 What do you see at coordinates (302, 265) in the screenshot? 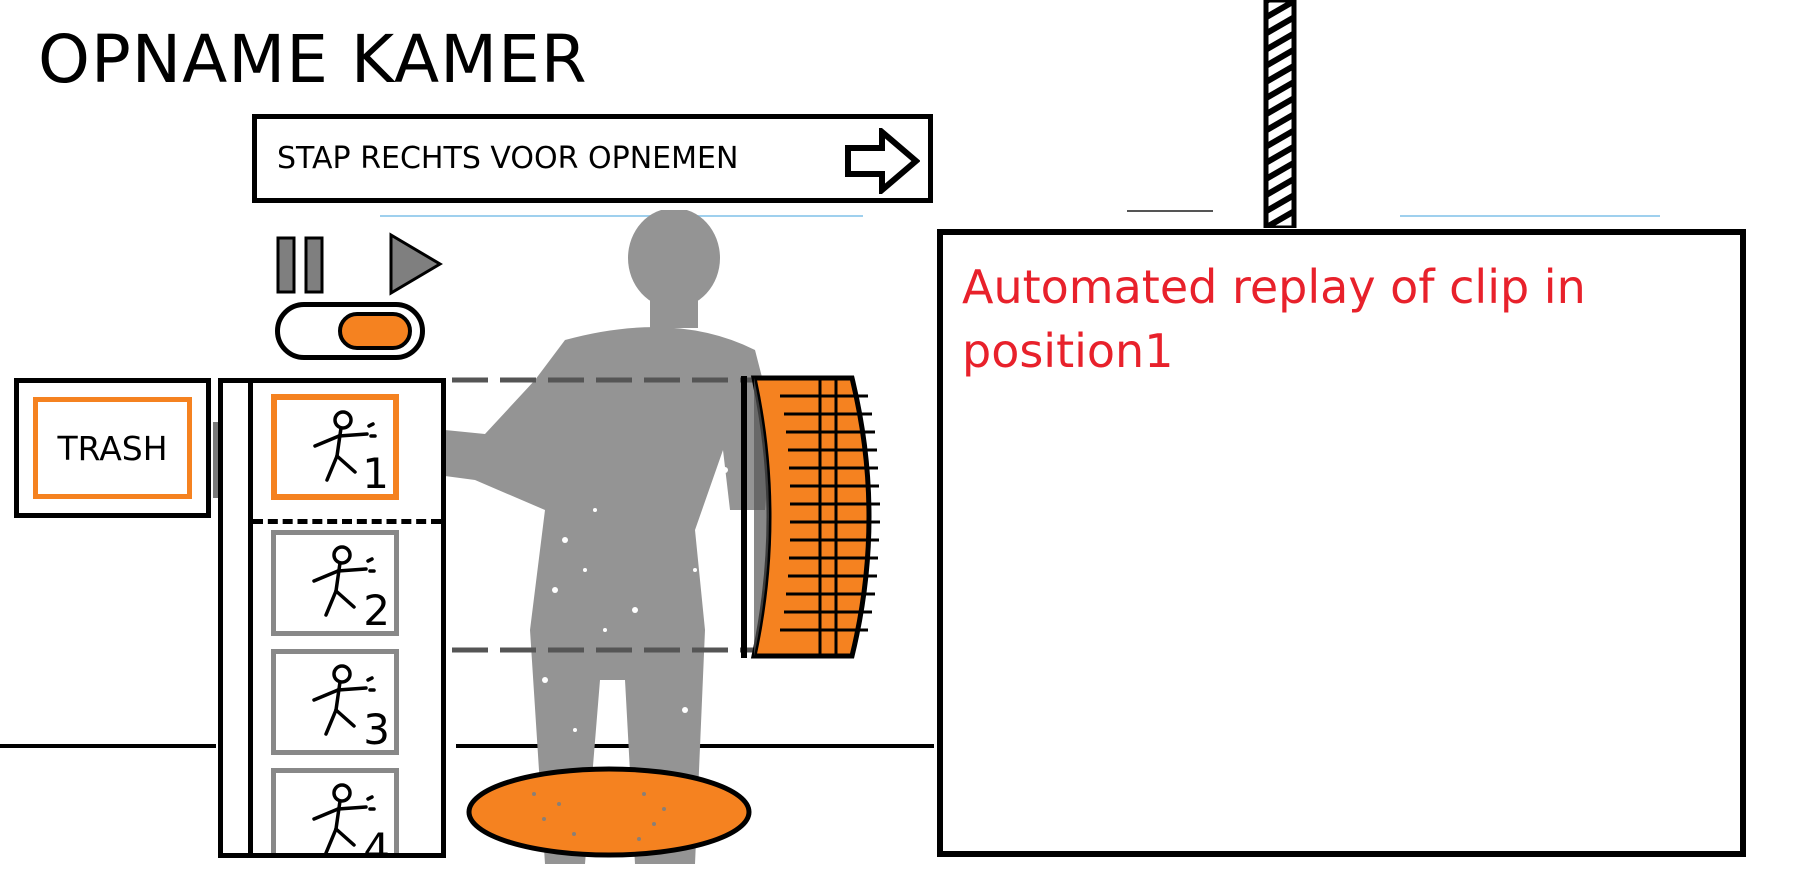
I see `pause-icon` at bounding box center [302, 265].